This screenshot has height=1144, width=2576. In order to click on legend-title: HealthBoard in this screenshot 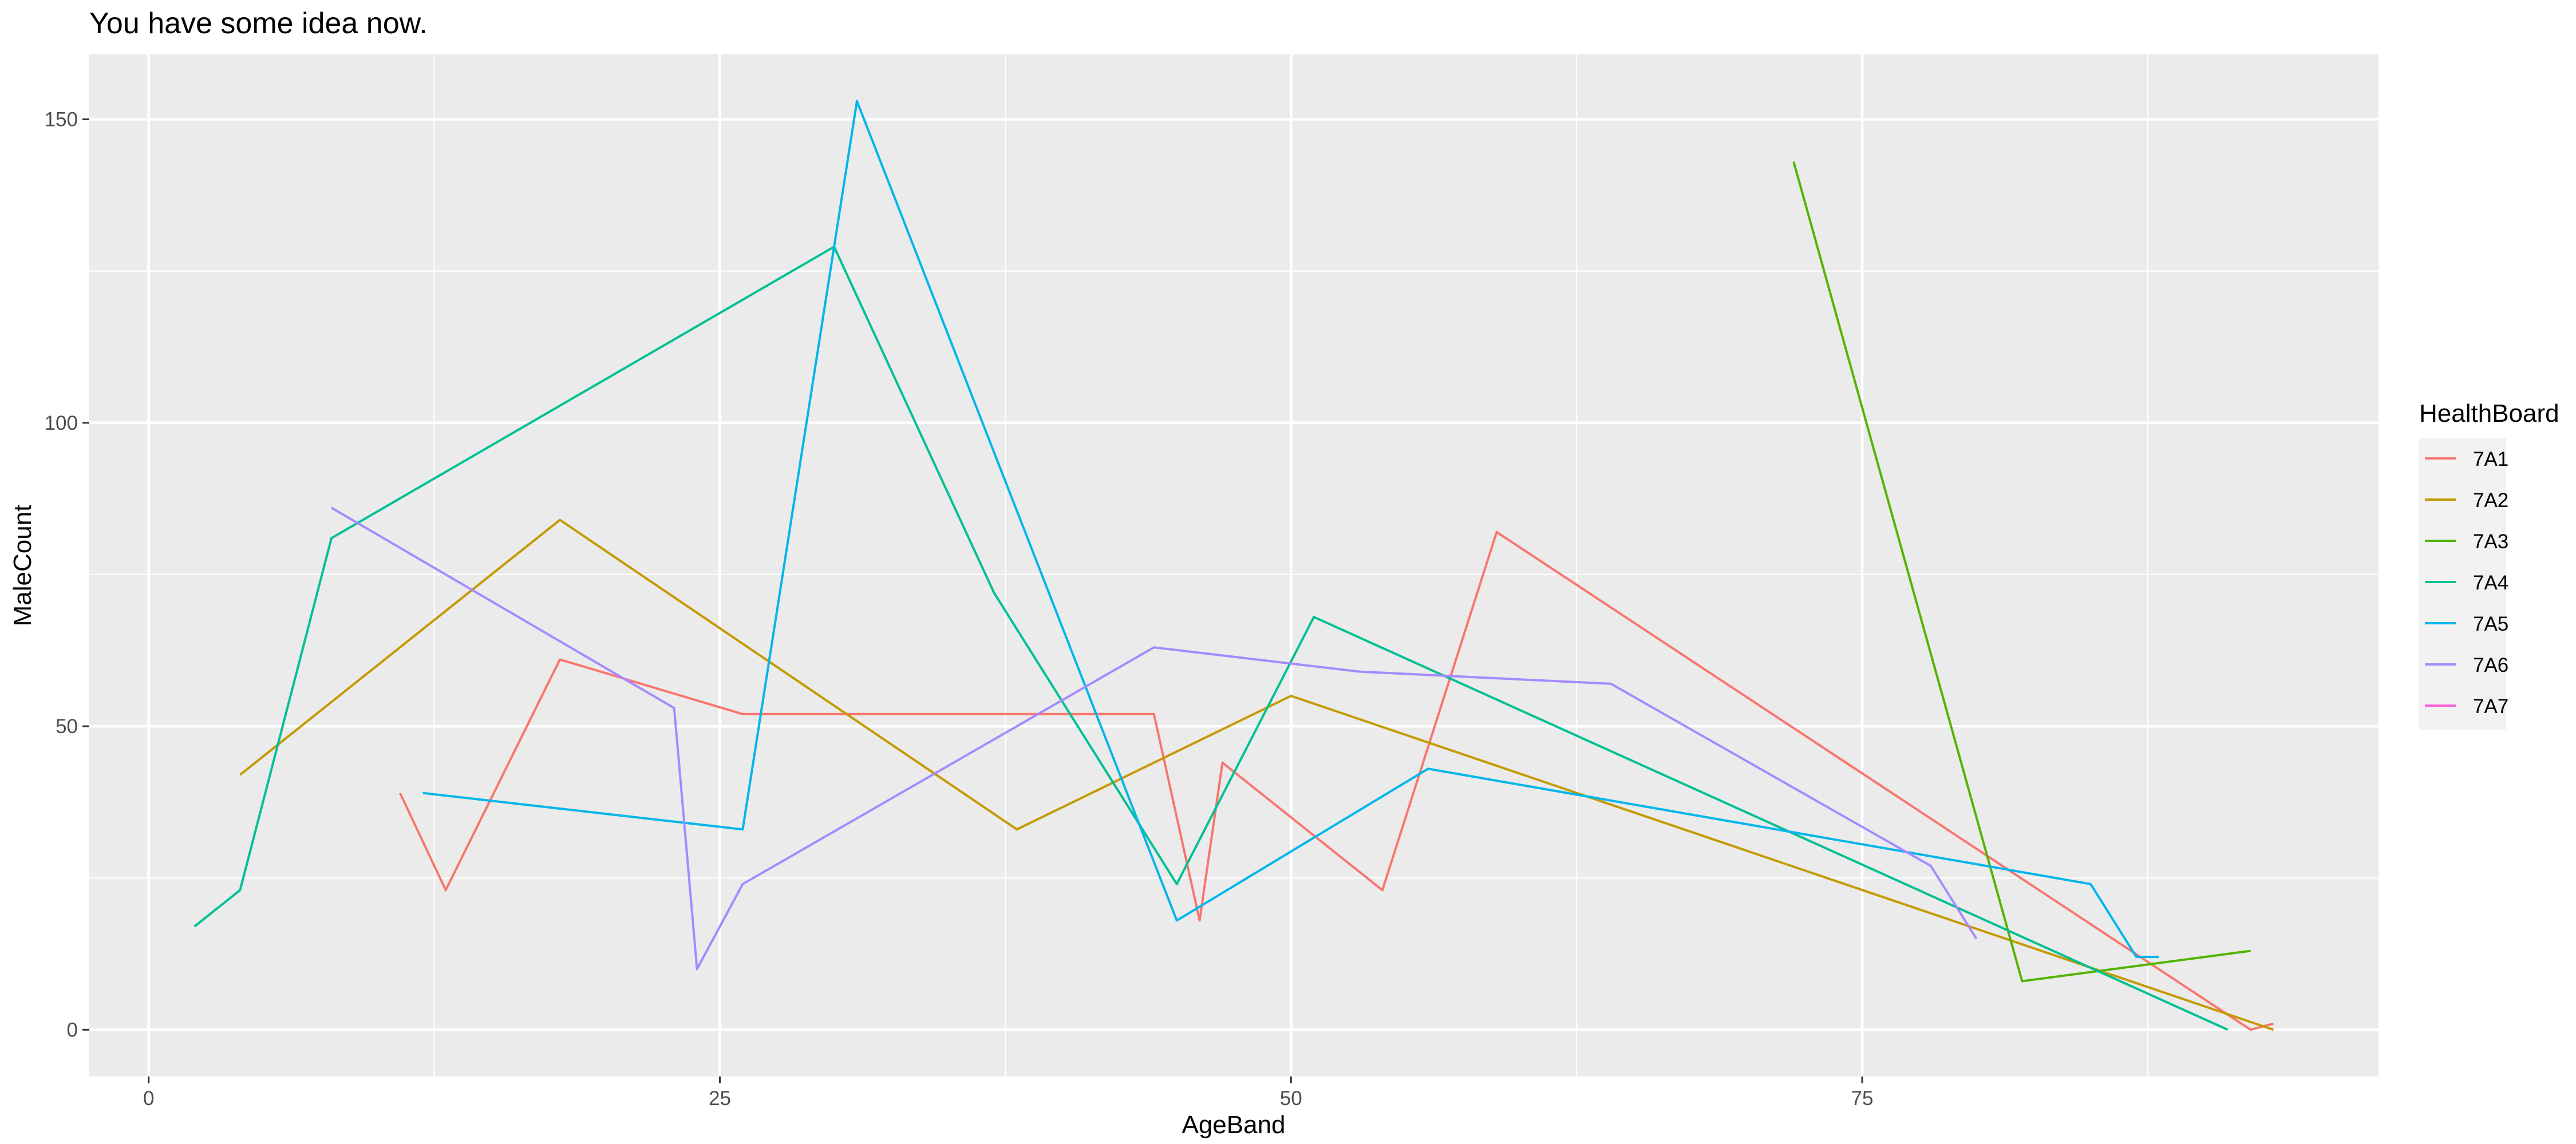, I will do `click(2489, 413)`.